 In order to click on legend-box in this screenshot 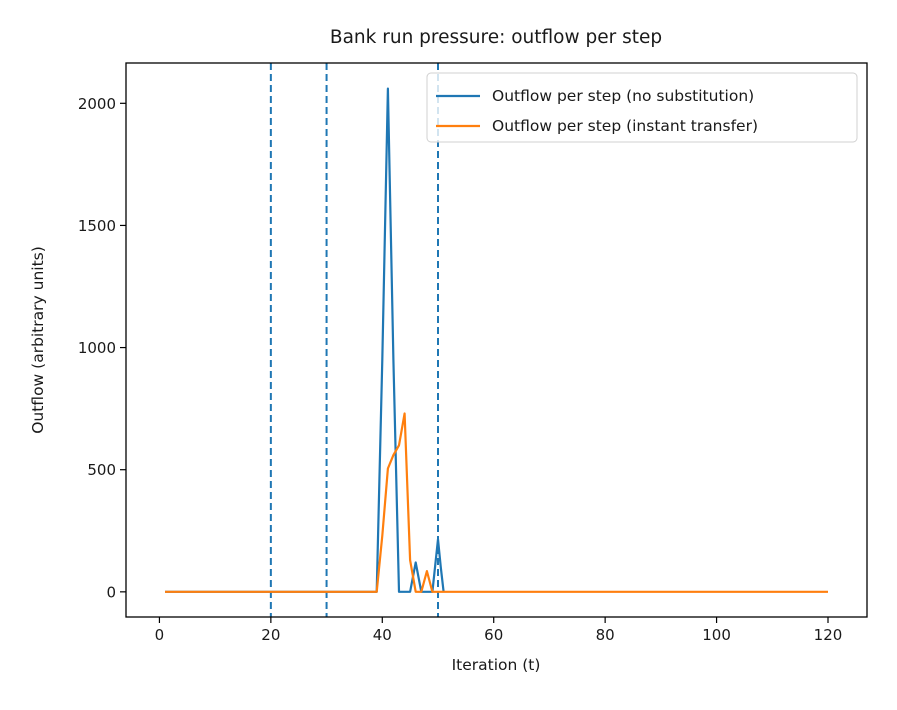, I will do `click(642, 107)`.